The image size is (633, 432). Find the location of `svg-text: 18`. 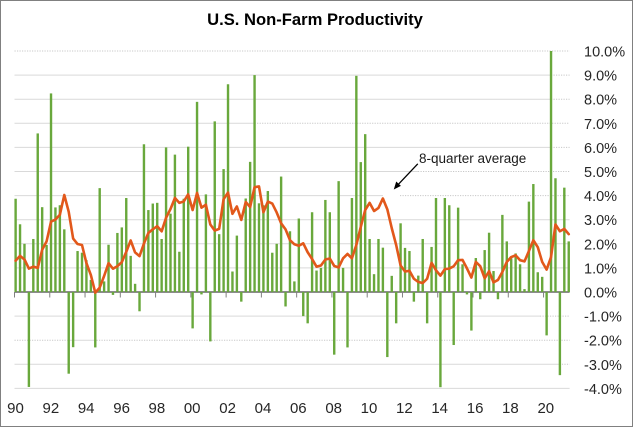

svg-text: 18 is located at coordinates (510, 408).